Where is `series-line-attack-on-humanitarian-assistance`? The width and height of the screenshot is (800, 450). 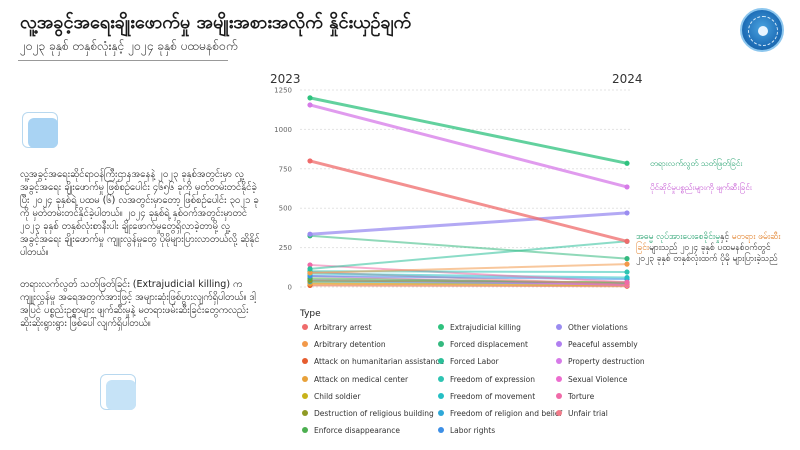
series-line-attack-on-humanitarian-assistance is located at coordinates (468, 286).